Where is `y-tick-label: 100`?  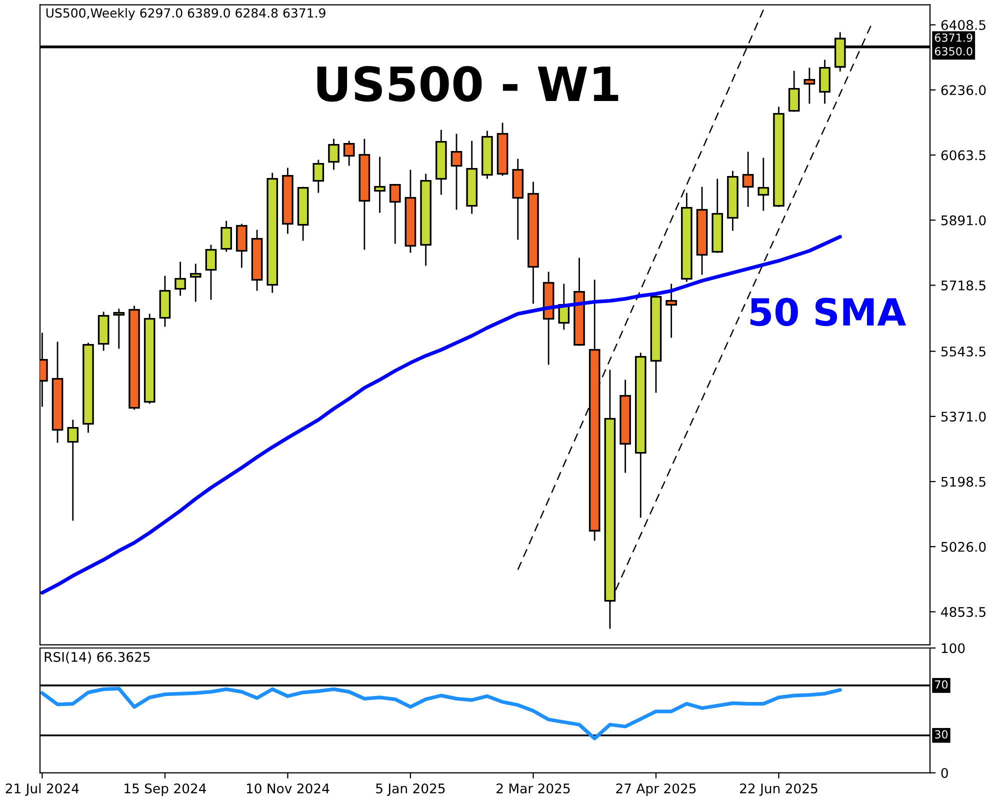
y-tick-label: 100 is located at coordinates (953, 648).